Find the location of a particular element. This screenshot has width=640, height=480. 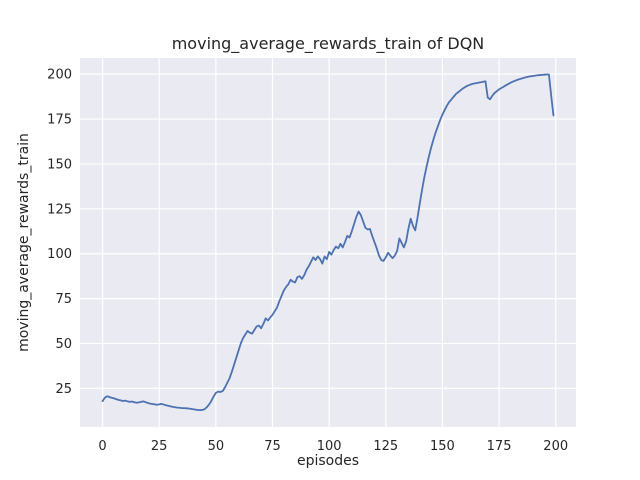

x-tick-label: 175 is located at coordinates (499, 446).